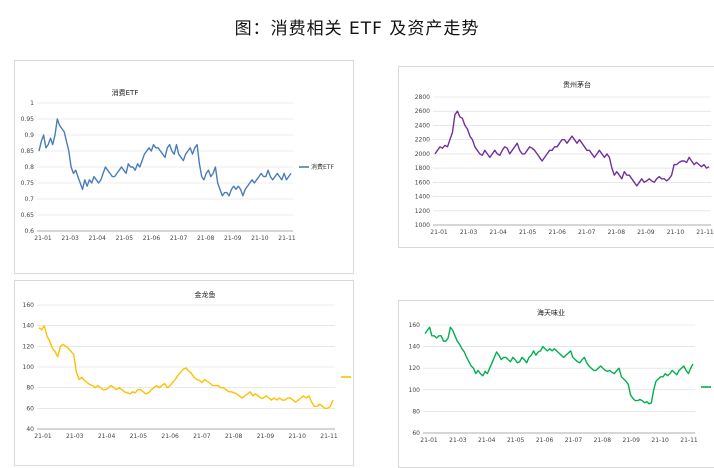  I want to click on chart-title: 贵州茅台, so click(577, 84).